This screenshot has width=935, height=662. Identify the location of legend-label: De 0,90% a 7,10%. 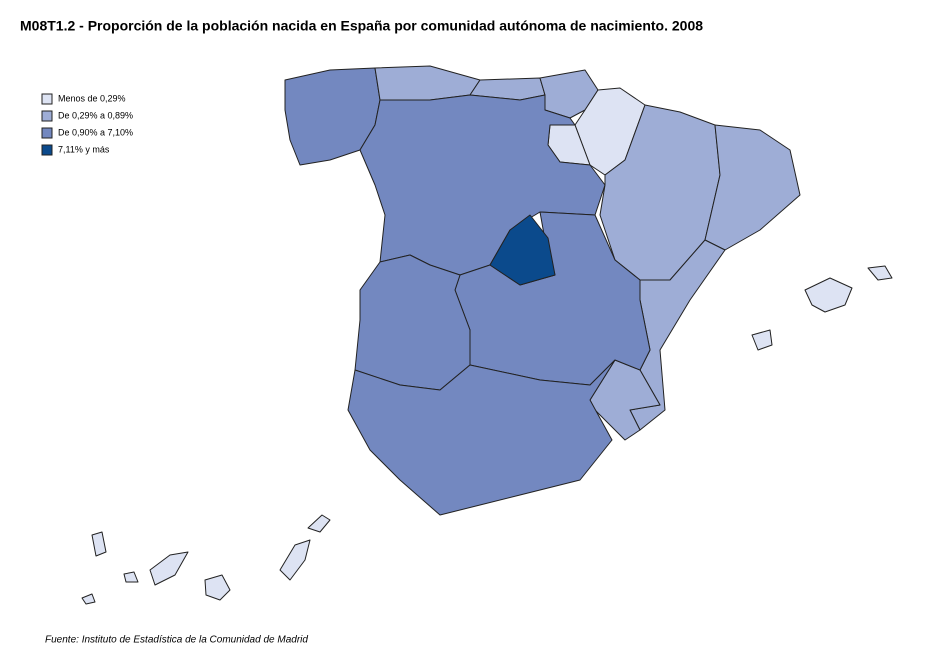
(95, 132).